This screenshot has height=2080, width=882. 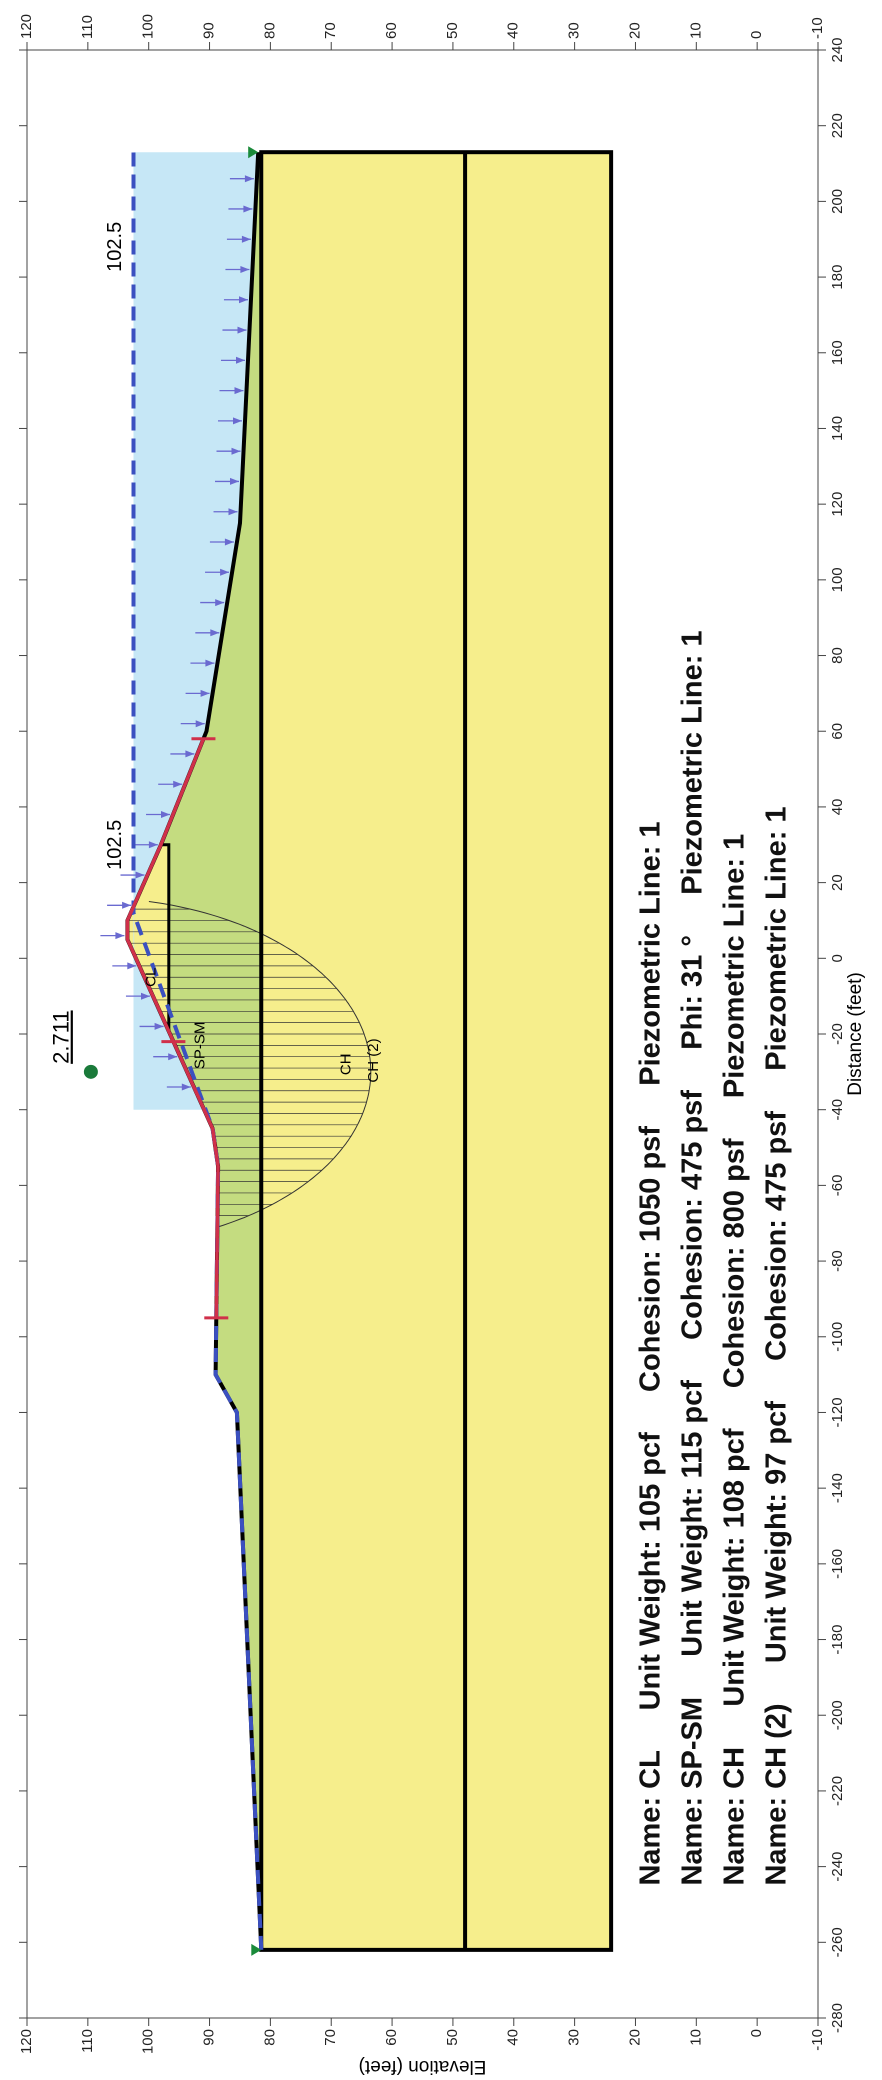 I want to click on x-tick-label: -240, so click(x=837, y=1867).